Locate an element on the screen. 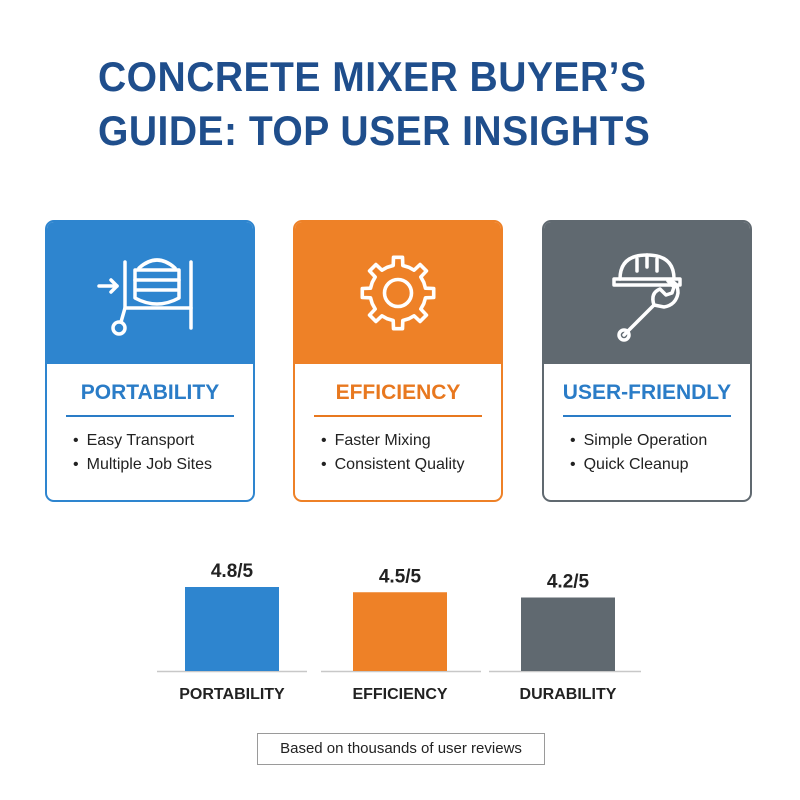  category-label: DURABILITY is located at coordinates (568, 694).